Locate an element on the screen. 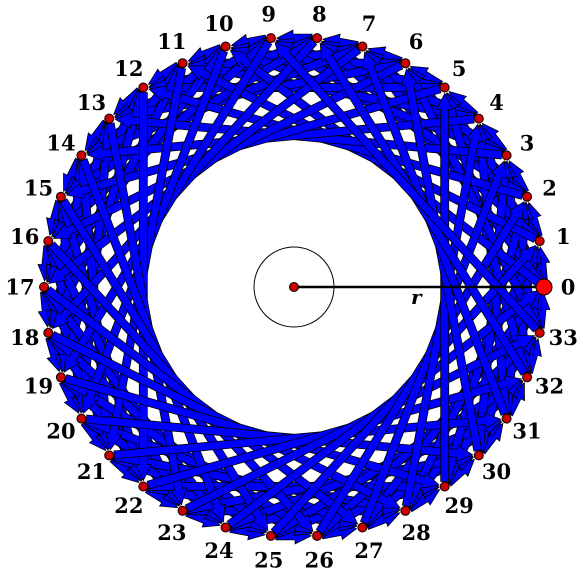  vertex-label: 2 is located at coordinates (549, 188).